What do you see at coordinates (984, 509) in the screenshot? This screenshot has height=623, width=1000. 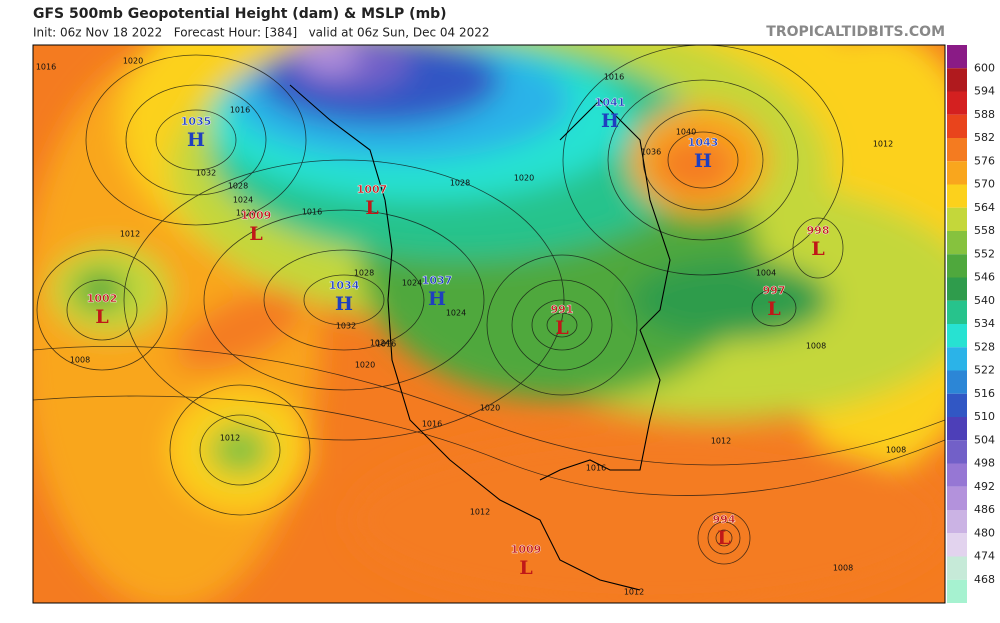 I see `colorbar-label: 486` at bounding box center [984, 509].